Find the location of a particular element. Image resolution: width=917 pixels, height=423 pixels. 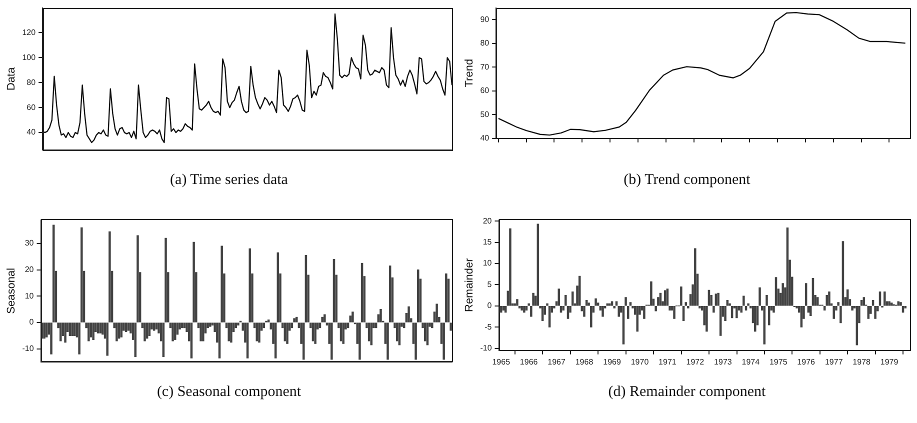

y-tick-label: 90 is located at coordinates (485, 19).